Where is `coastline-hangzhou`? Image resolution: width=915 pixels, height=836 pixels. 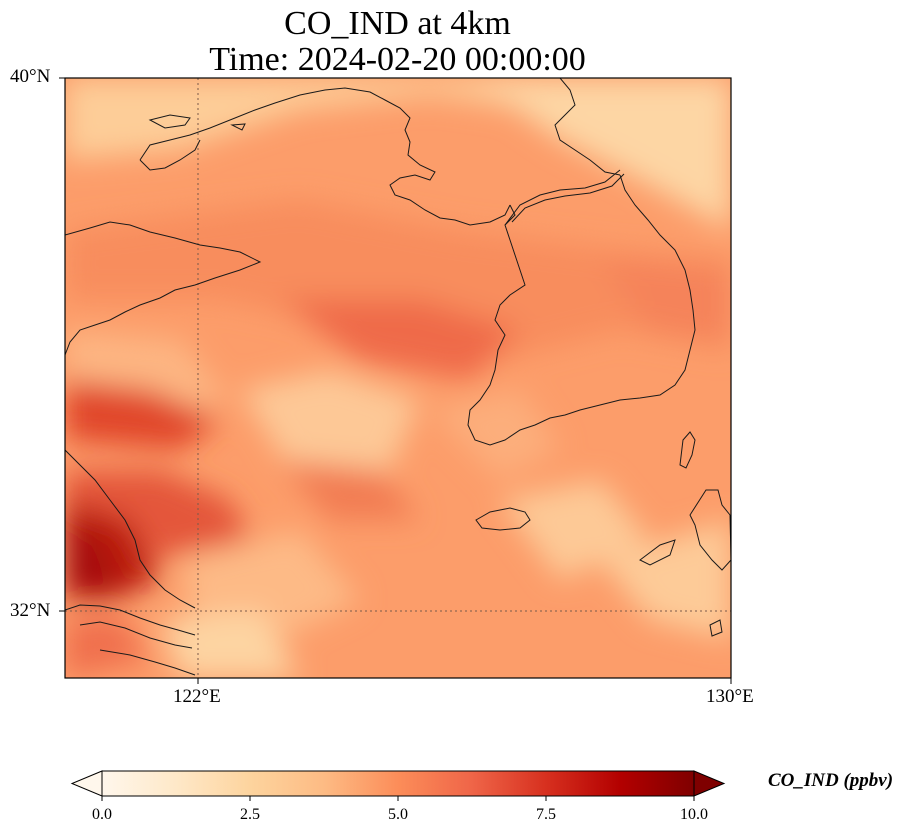 coastline-hangzhou is located at coordinates (147, 662).